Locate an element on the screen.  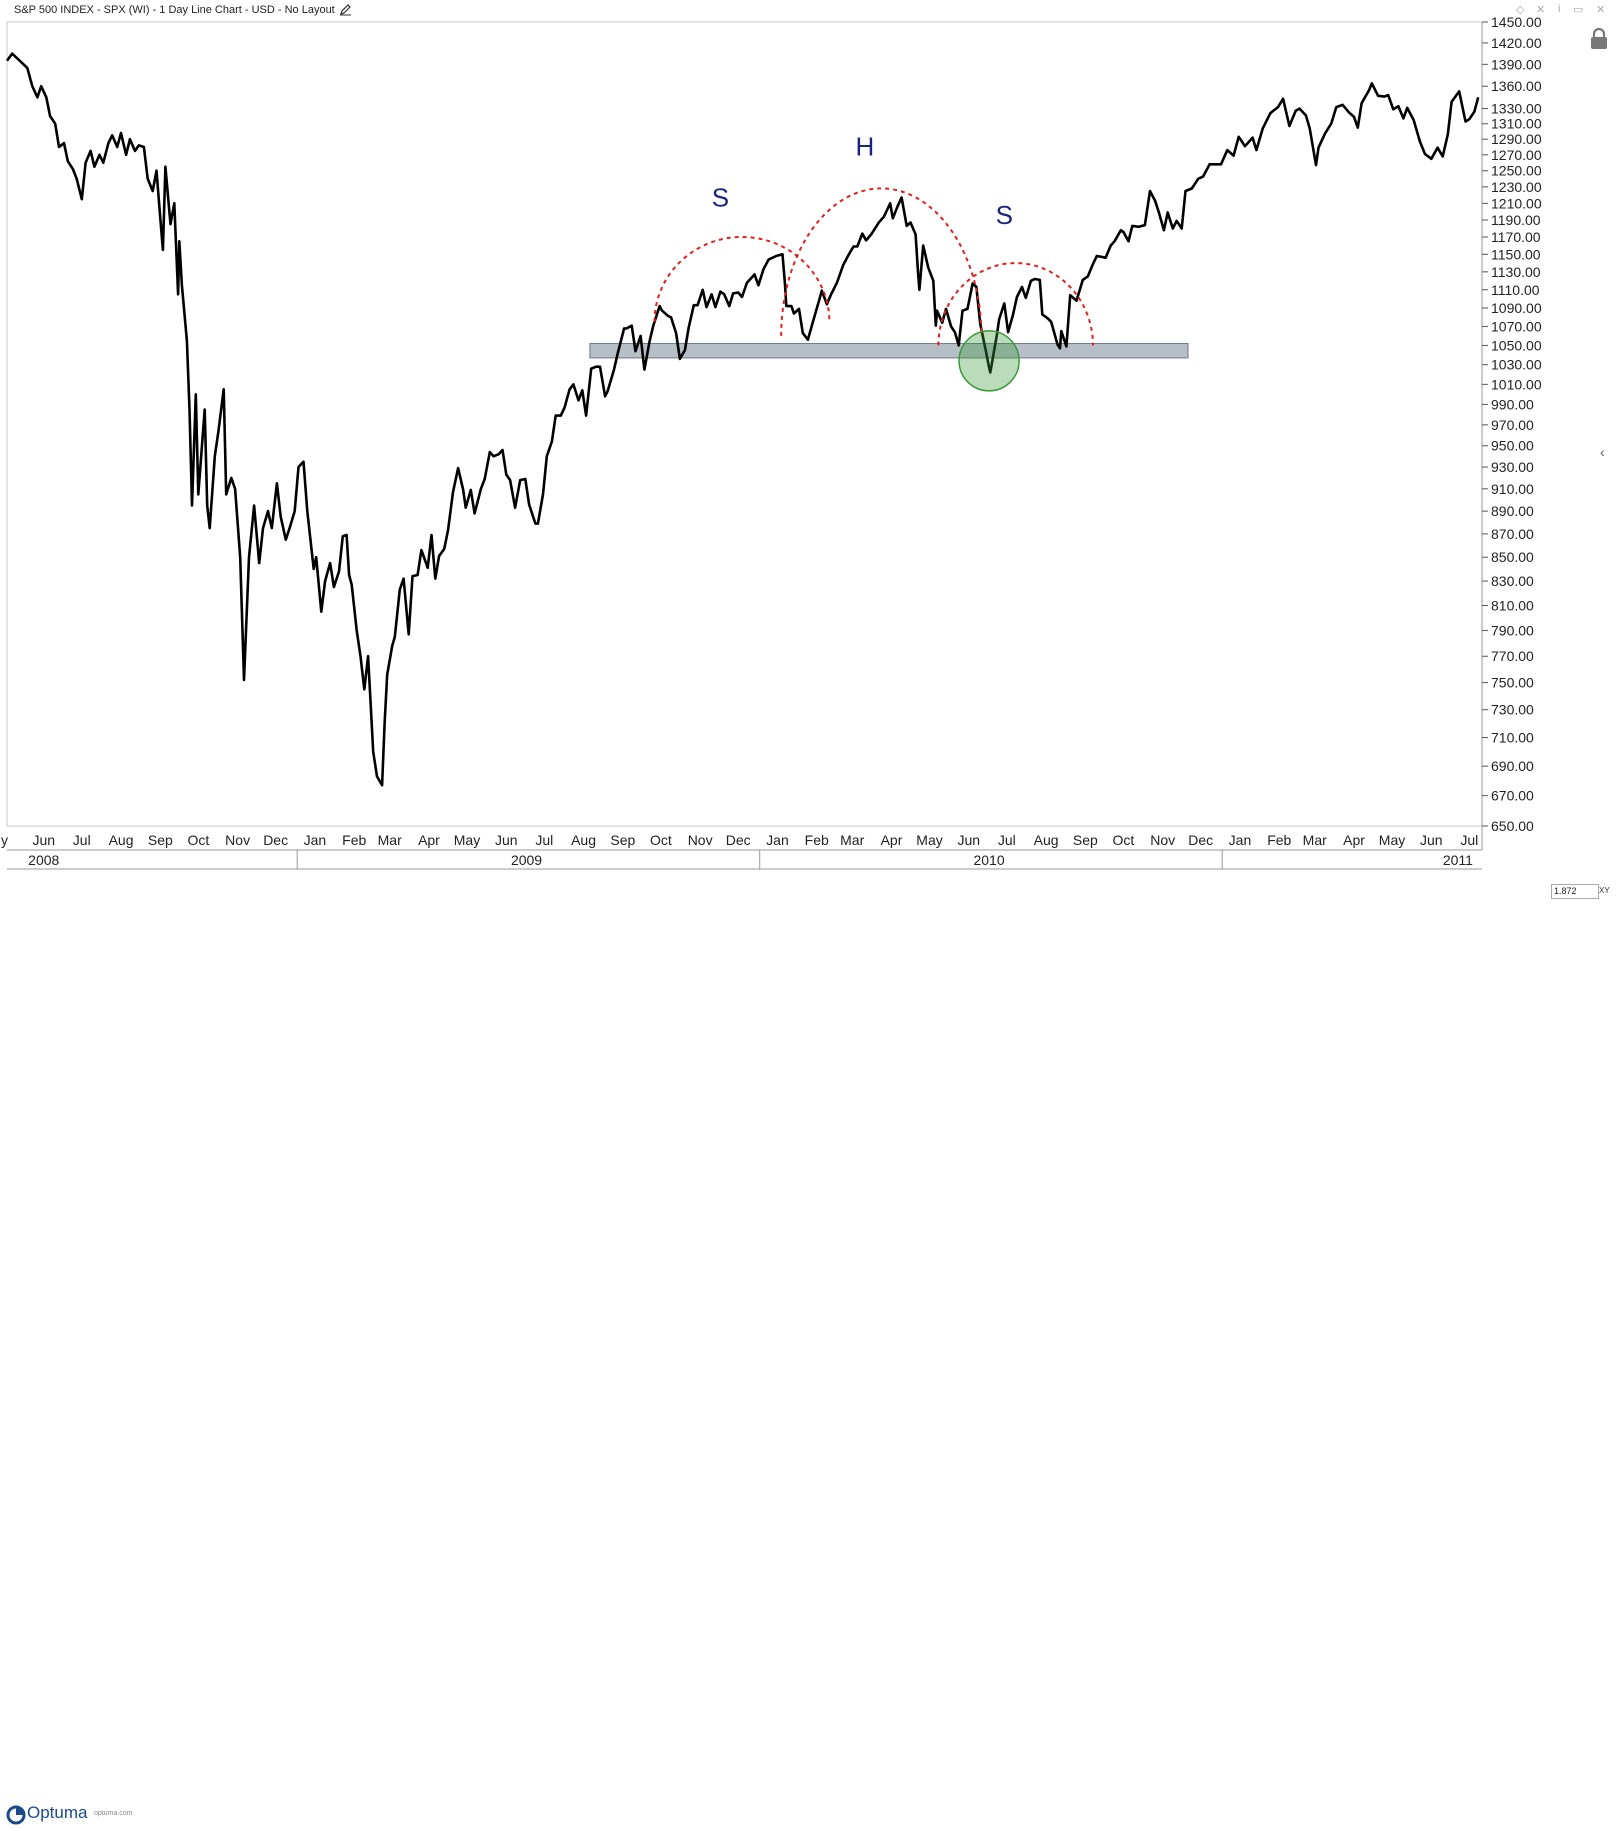
month-label: Jan is located at coordinates (315, 840).